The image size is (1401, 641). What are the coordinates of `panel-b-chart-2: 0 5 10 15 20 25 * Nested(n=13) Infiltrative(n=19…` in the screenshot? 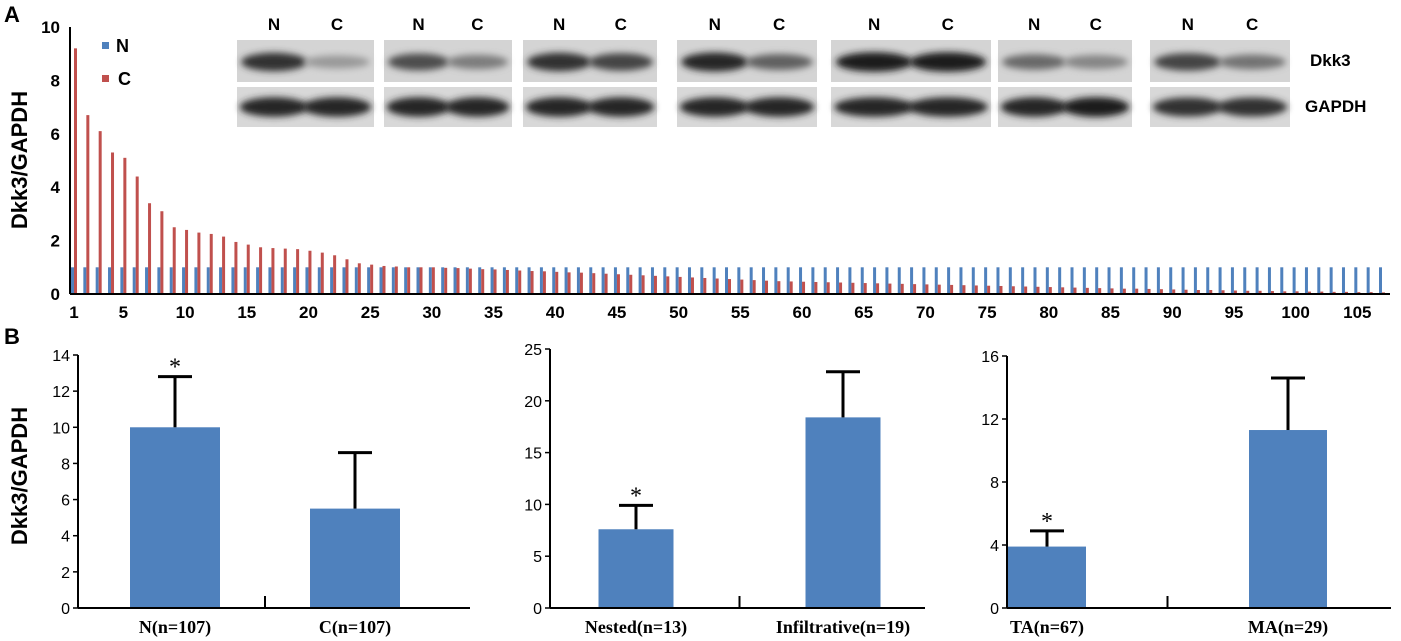 It's located at (724, 490).